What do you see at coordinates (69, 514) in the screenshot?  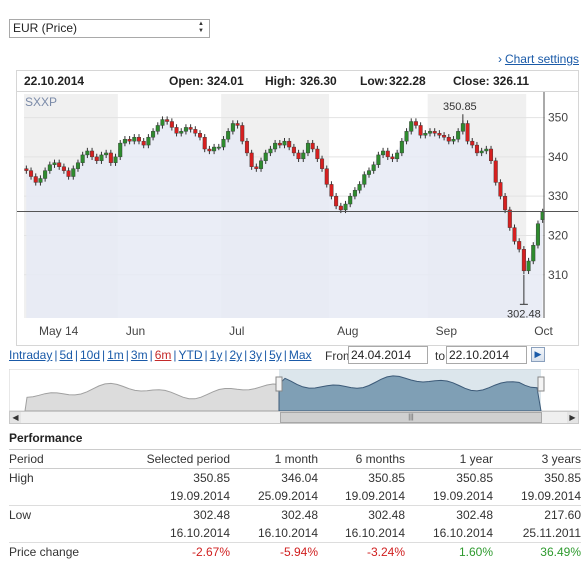 I see `row-label: Low` at bounding box center [69, 514].